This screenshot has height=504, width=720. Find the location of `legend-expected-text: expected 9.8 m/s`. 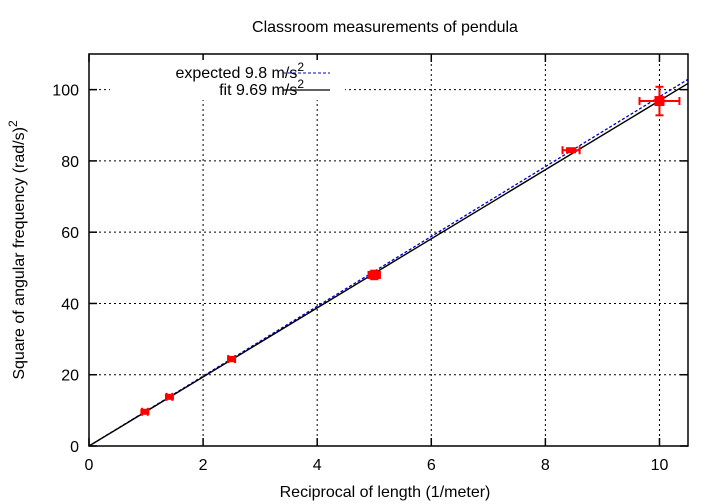

legend-expected-text: expected 9.8 m/s is located at coordinates (236, 73).